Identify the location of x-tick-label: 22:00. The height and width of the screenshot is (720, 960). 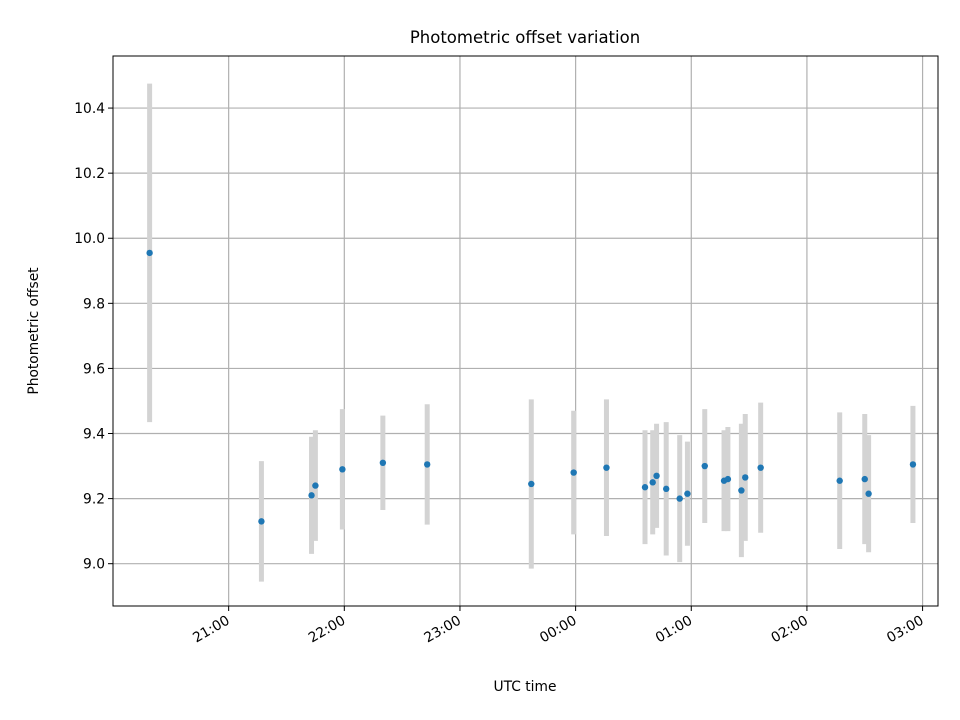
(327, 630).